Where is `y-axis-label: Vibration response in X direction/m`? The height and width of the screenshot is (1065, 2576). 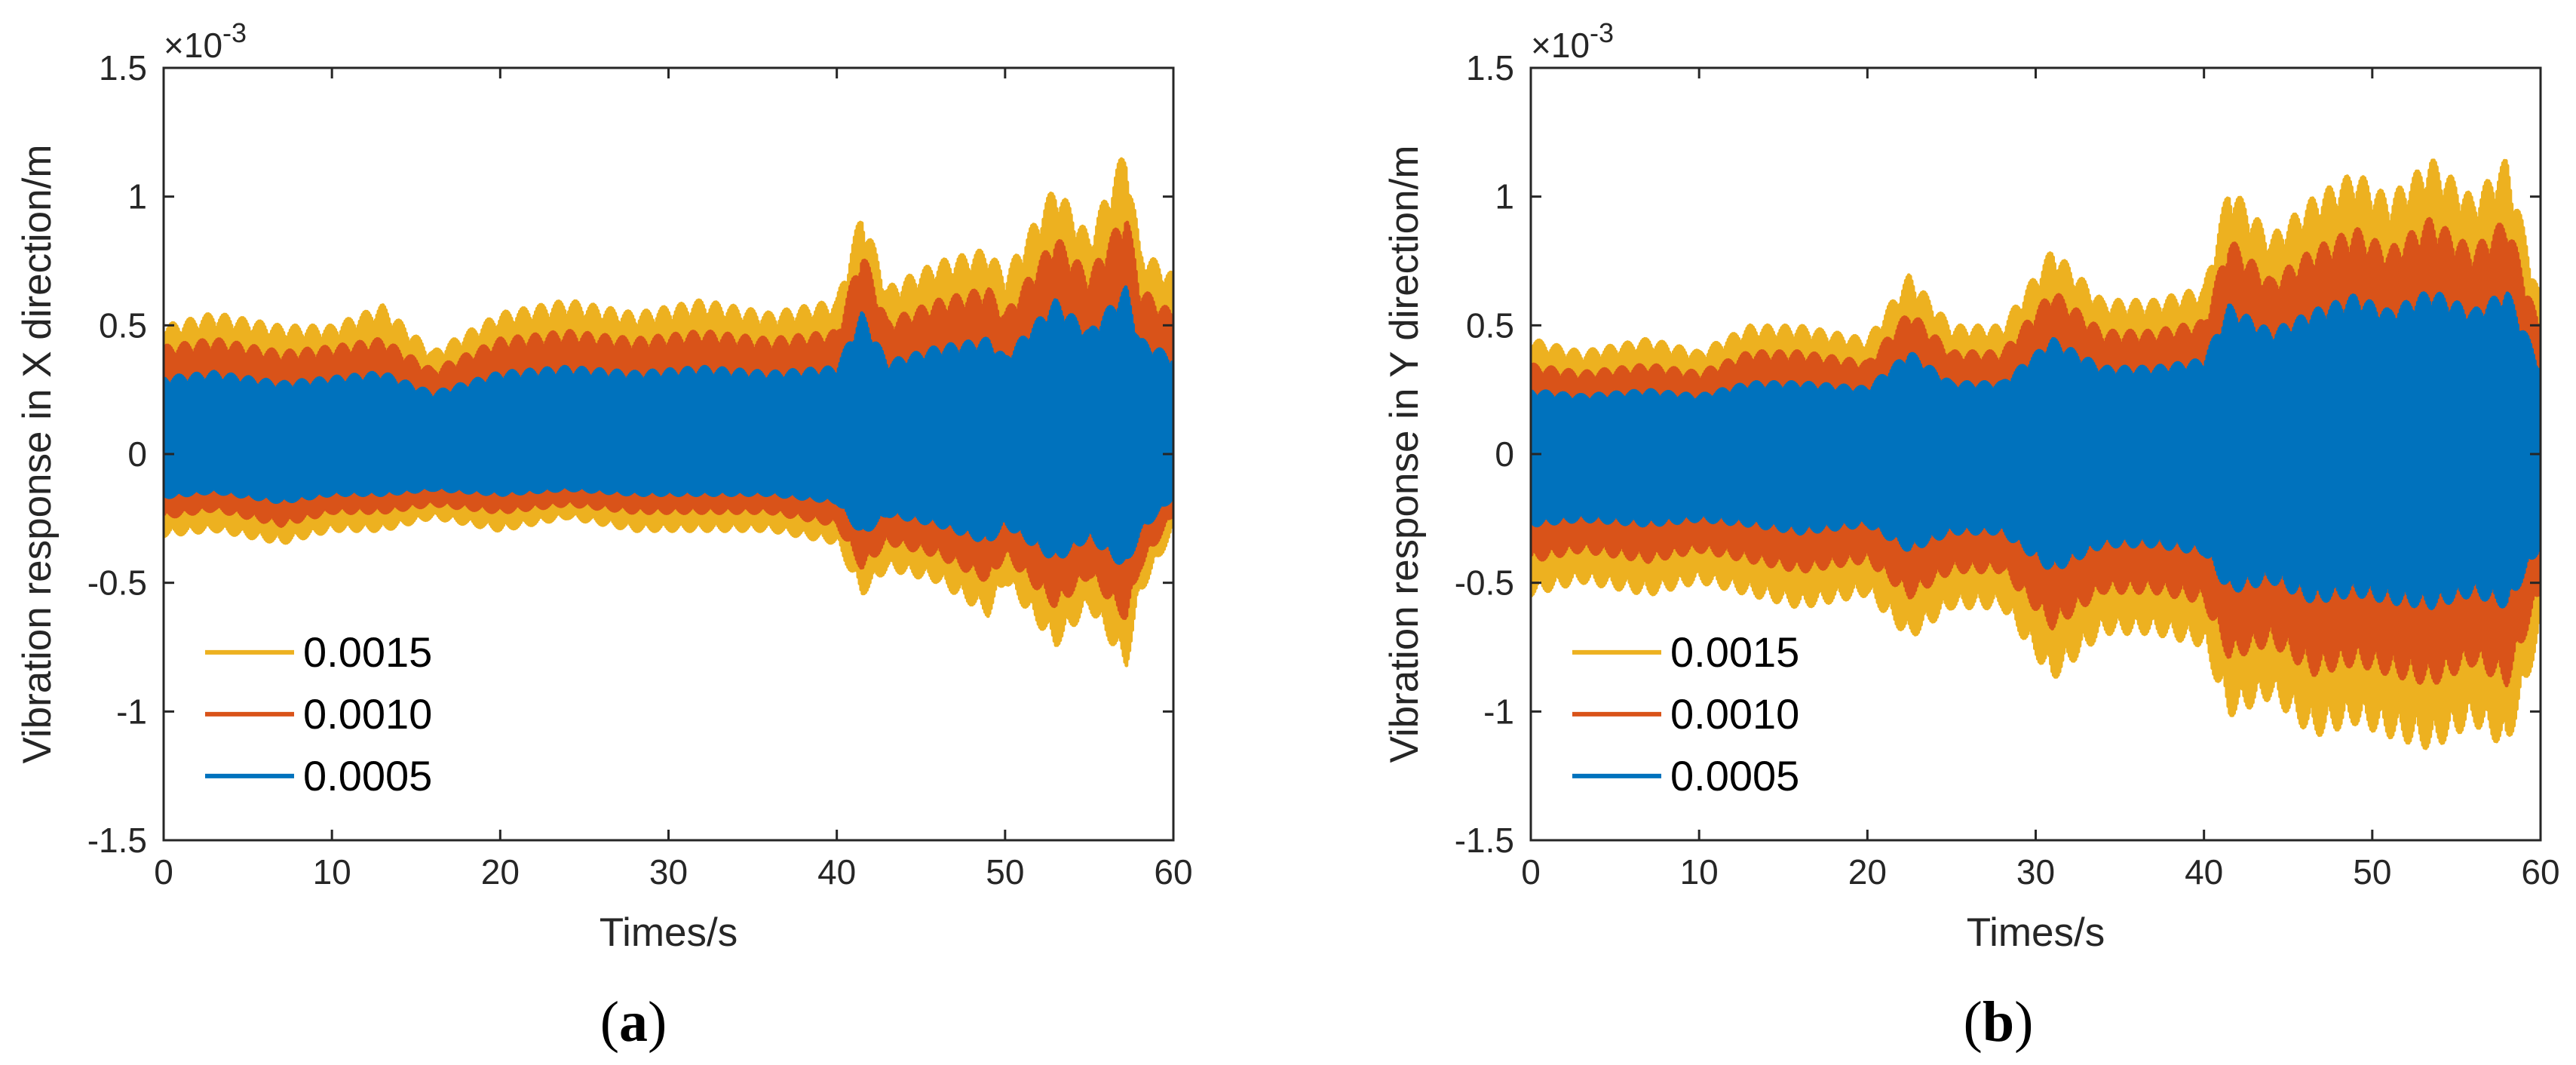
y-axis-label: Vibration response in X direction/m is located at coordinates (37, 455).